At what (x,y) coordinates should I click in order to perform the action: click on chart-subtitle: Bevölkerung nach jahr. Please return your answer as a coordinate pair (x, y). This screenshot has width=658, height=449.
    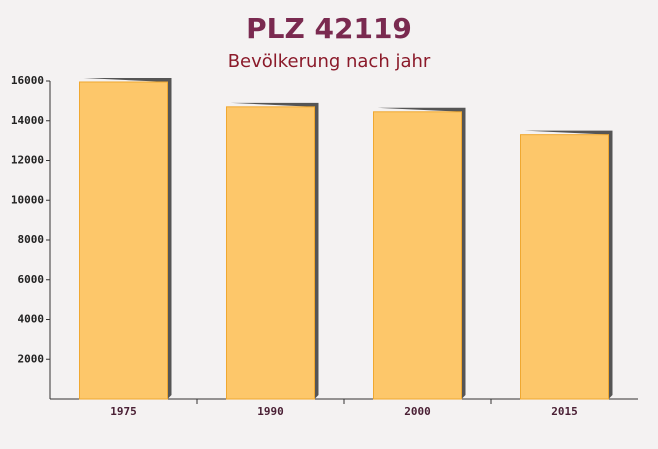
    Looking at the image, I should click on (329, 61).